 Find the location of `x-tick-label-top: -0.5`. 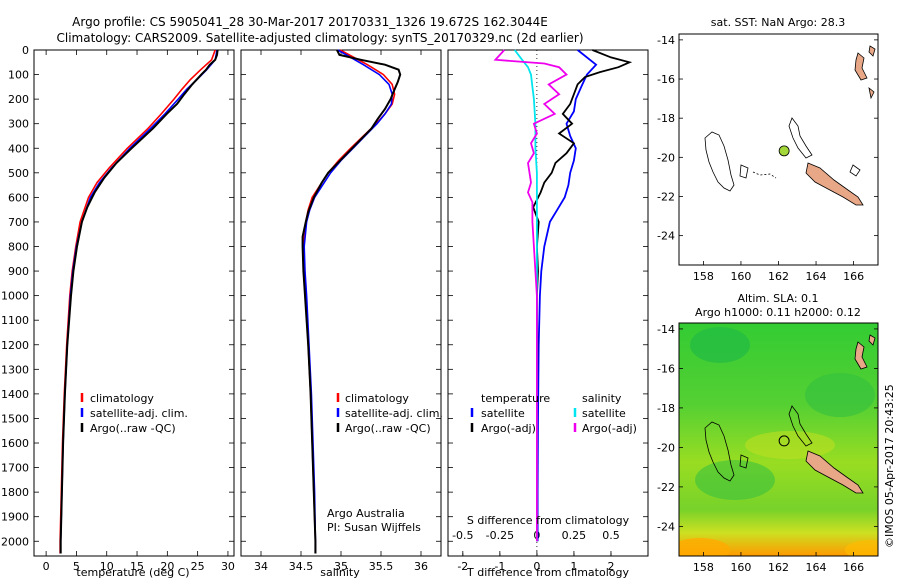

x-tick-label-top: -0.5 is located at coordinates (462, 535).